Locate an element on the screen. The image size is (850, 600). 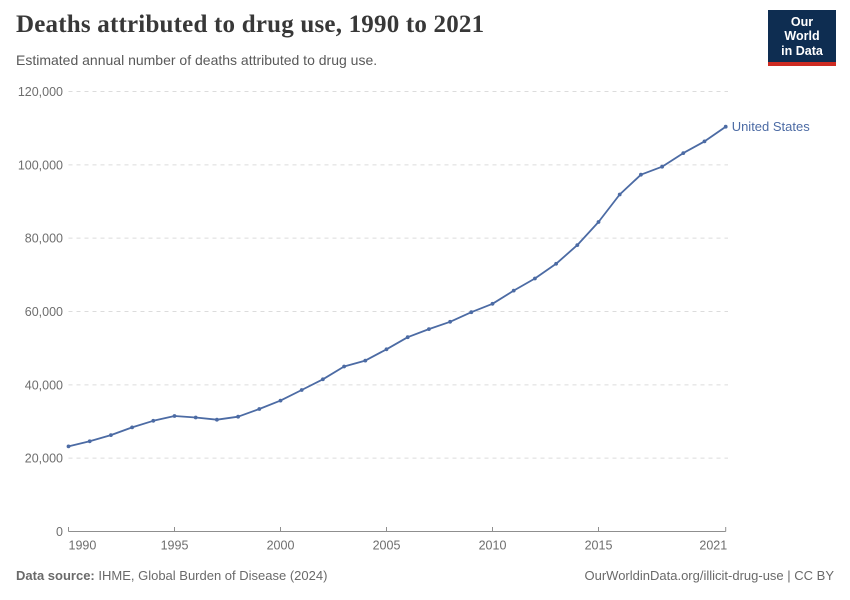
x-axis: 1990 1995 2000 2005 2010 2015 2021 is located at coordinates (397, 540).